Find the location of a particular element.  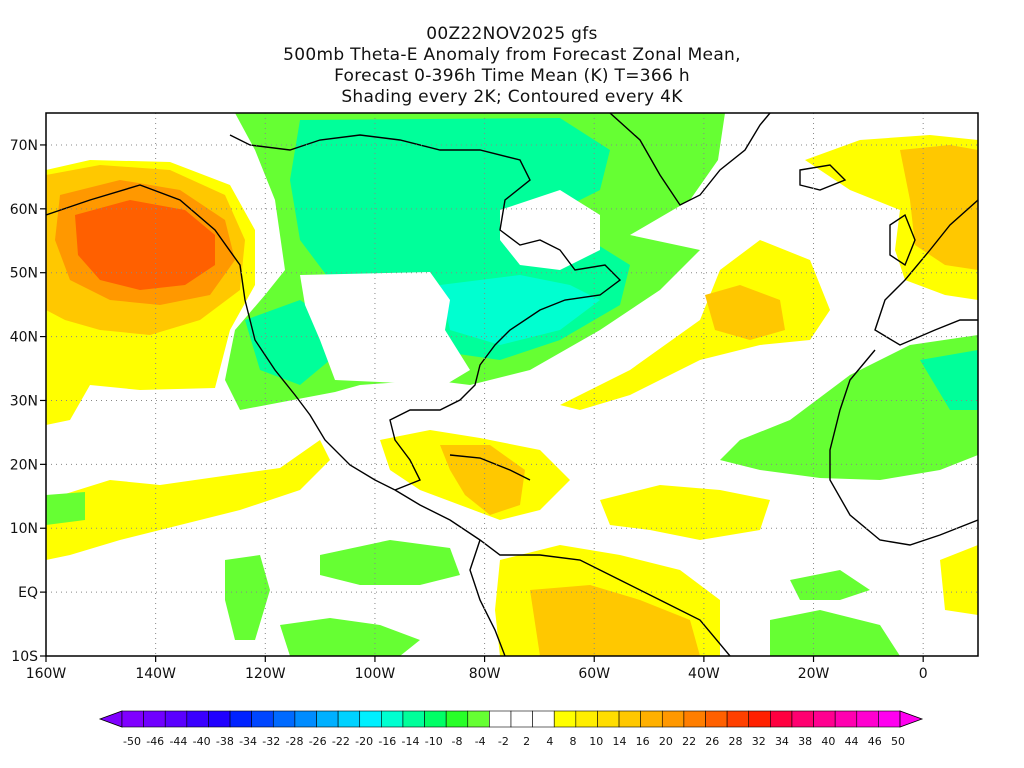

coastline-british-isles is located at coordinates (902, 240).